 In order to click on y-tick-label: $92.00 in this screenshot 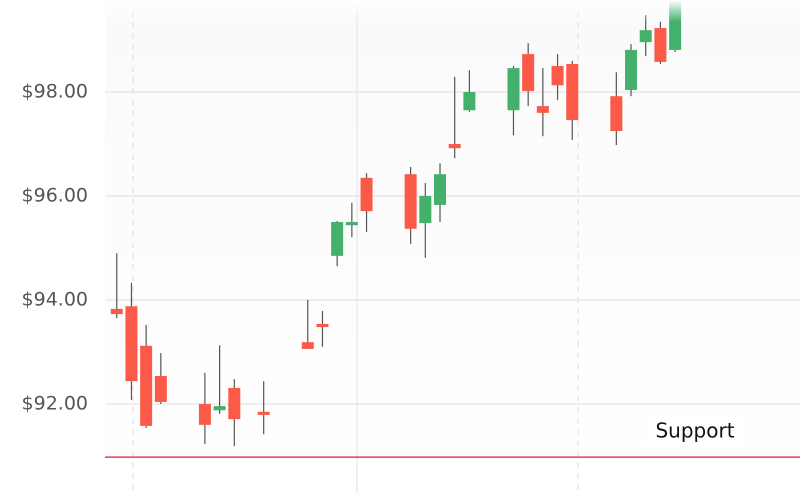, I will do `click(55, 404)`.